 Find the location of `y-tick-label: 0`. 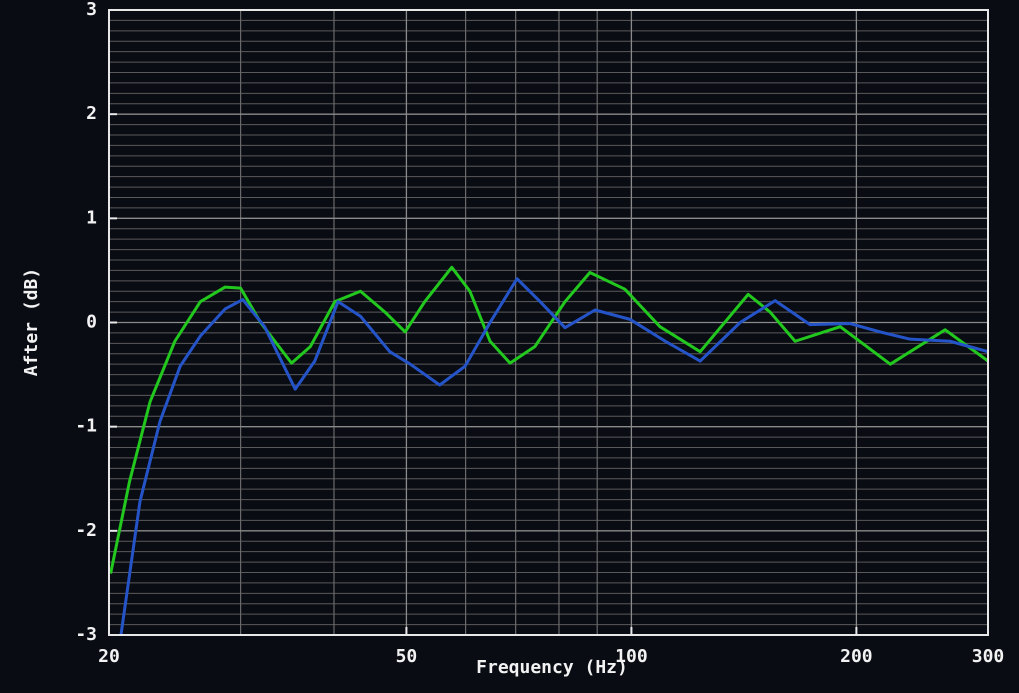

y-tick-label: 0 is located at coordinates (91, 322).